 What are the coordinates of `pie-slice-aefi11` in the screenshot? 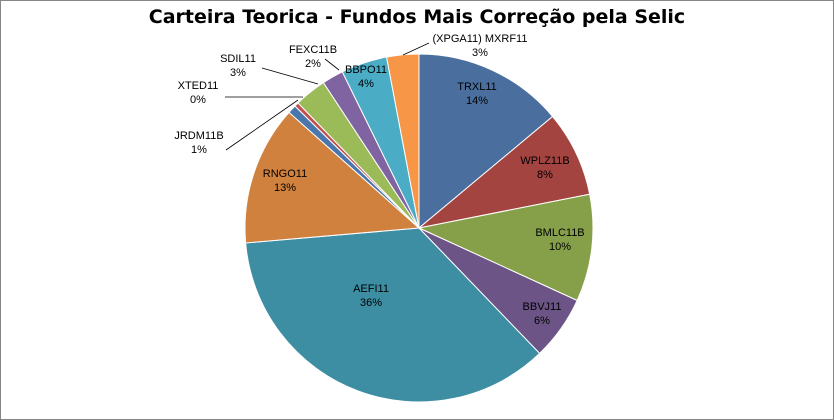 It's located at (393, 315).